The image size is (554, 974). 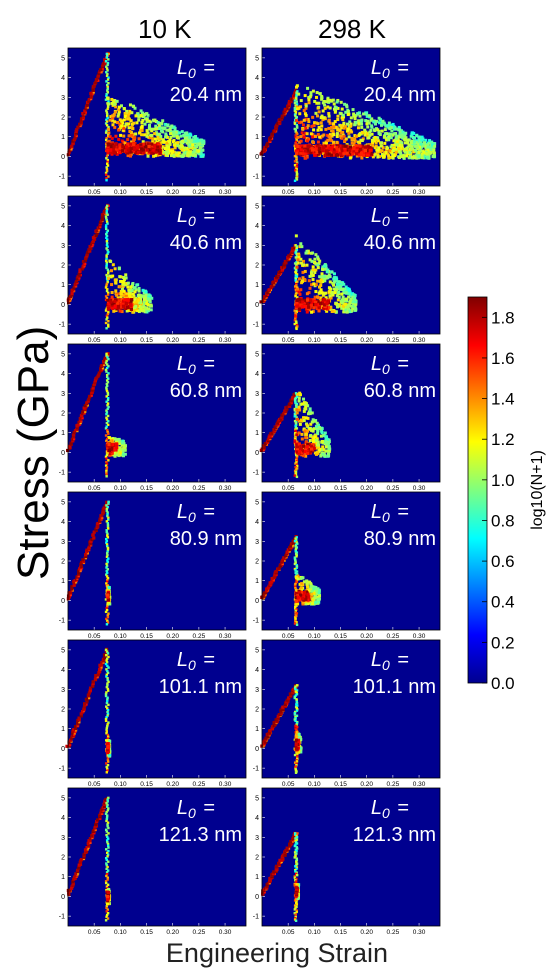 What do you see at coordinates (400, 391) in the screenshot?
I see `length-label-value: 60.8 nm` at bounding box center [400, 391].